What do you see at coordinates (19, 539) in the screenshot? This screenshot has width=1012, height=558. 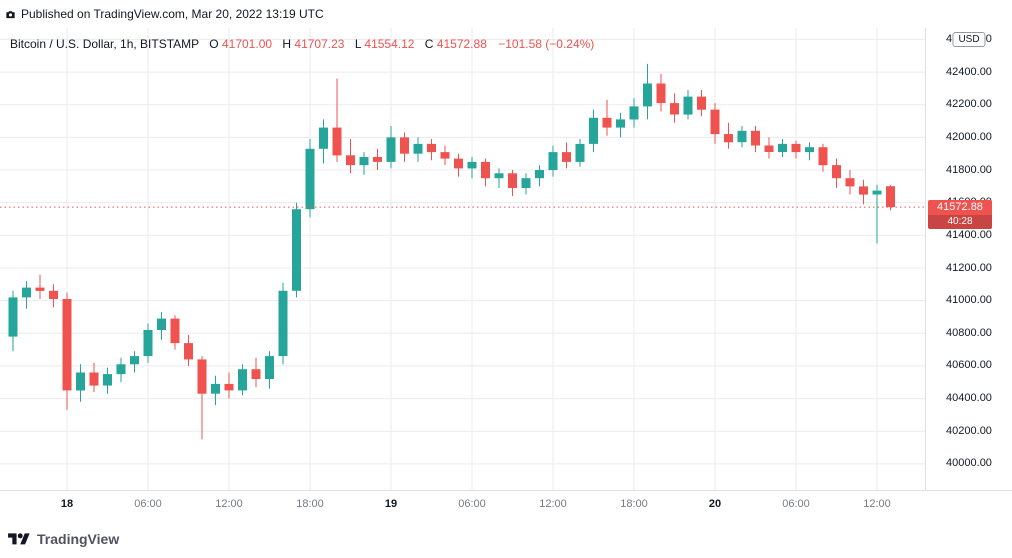 I see `tradingview-logo` at bounding box center [19, 539].